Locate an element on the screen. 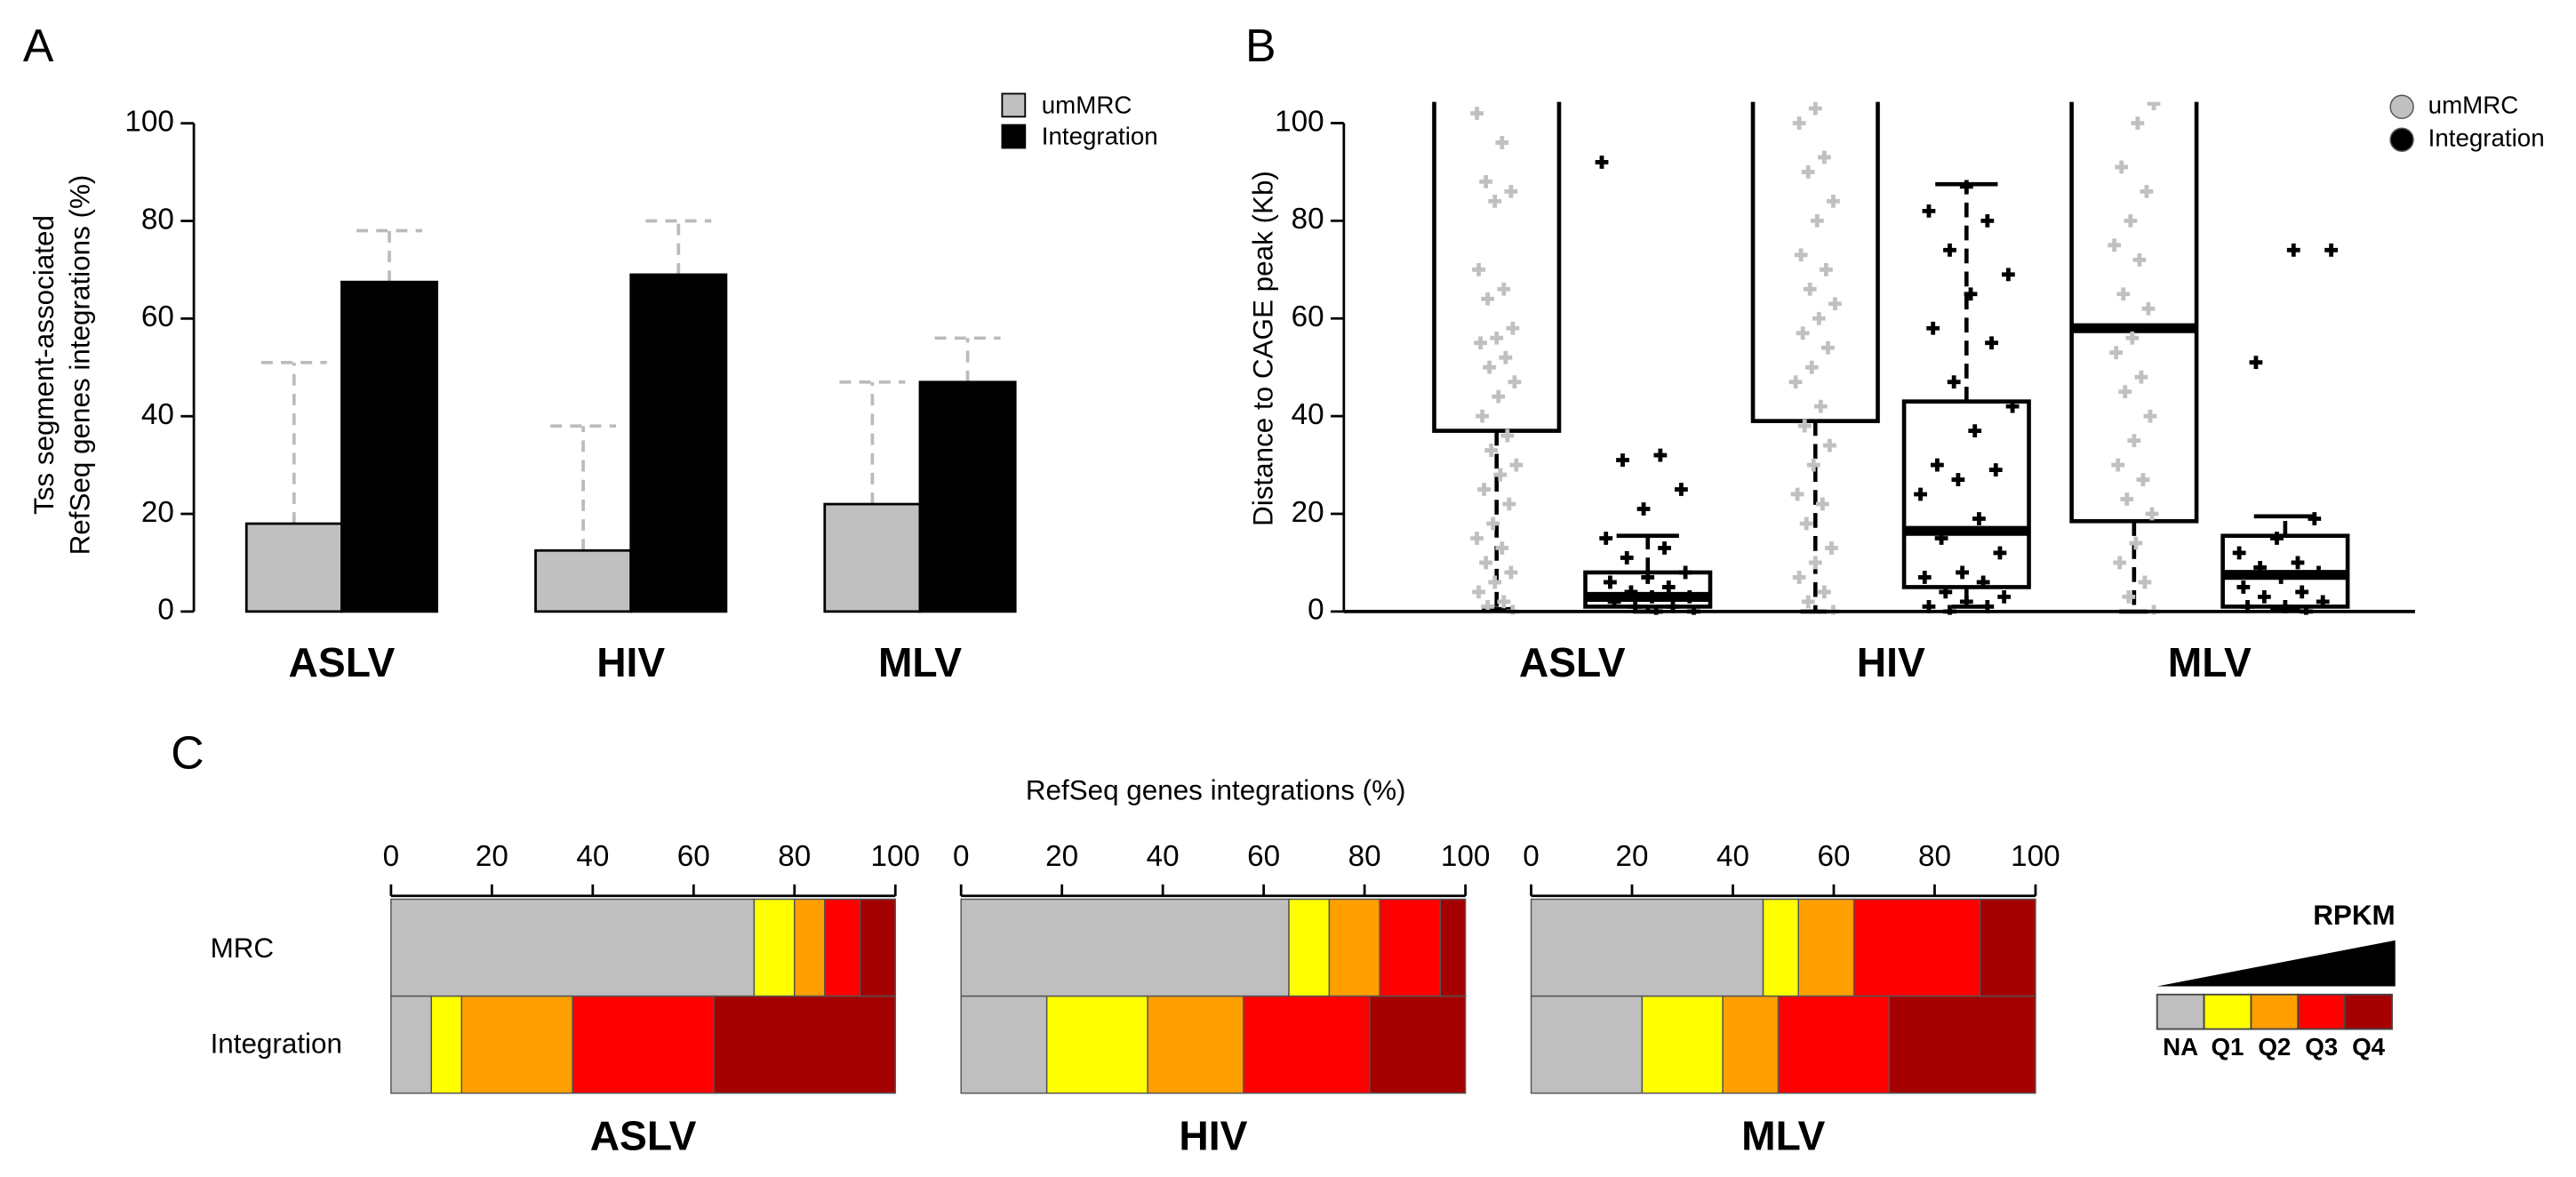 Image resolution: width=2576 pixels, height=1177 pixels. y-tick-label: MRC is located at coordinates (243, 948).